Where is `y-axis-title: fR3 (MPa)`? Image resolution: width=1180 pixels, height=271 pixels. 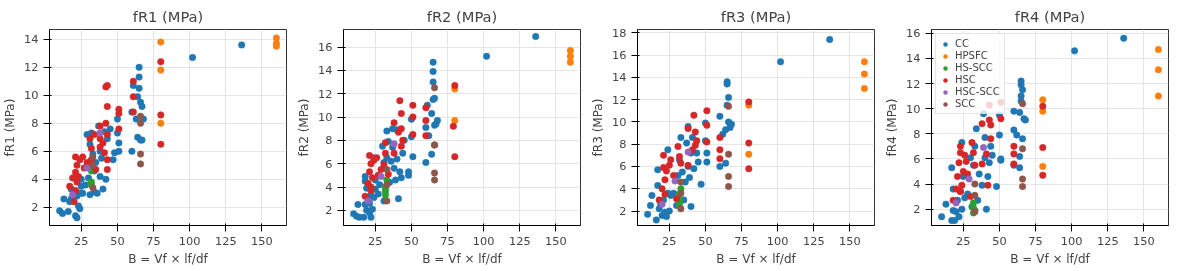 y-axis-title: fR3 (MPa) is located at coordinates (598, 127).